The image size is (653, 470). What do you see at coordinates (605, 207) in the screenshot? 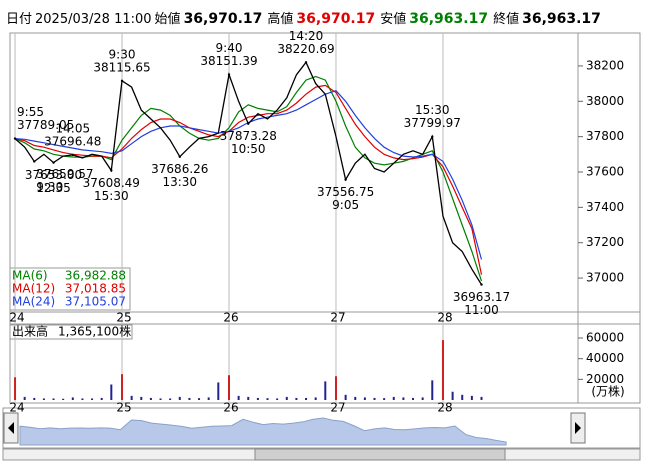
I see `y-tick-label: 37400` at bounding box center [605, 207].